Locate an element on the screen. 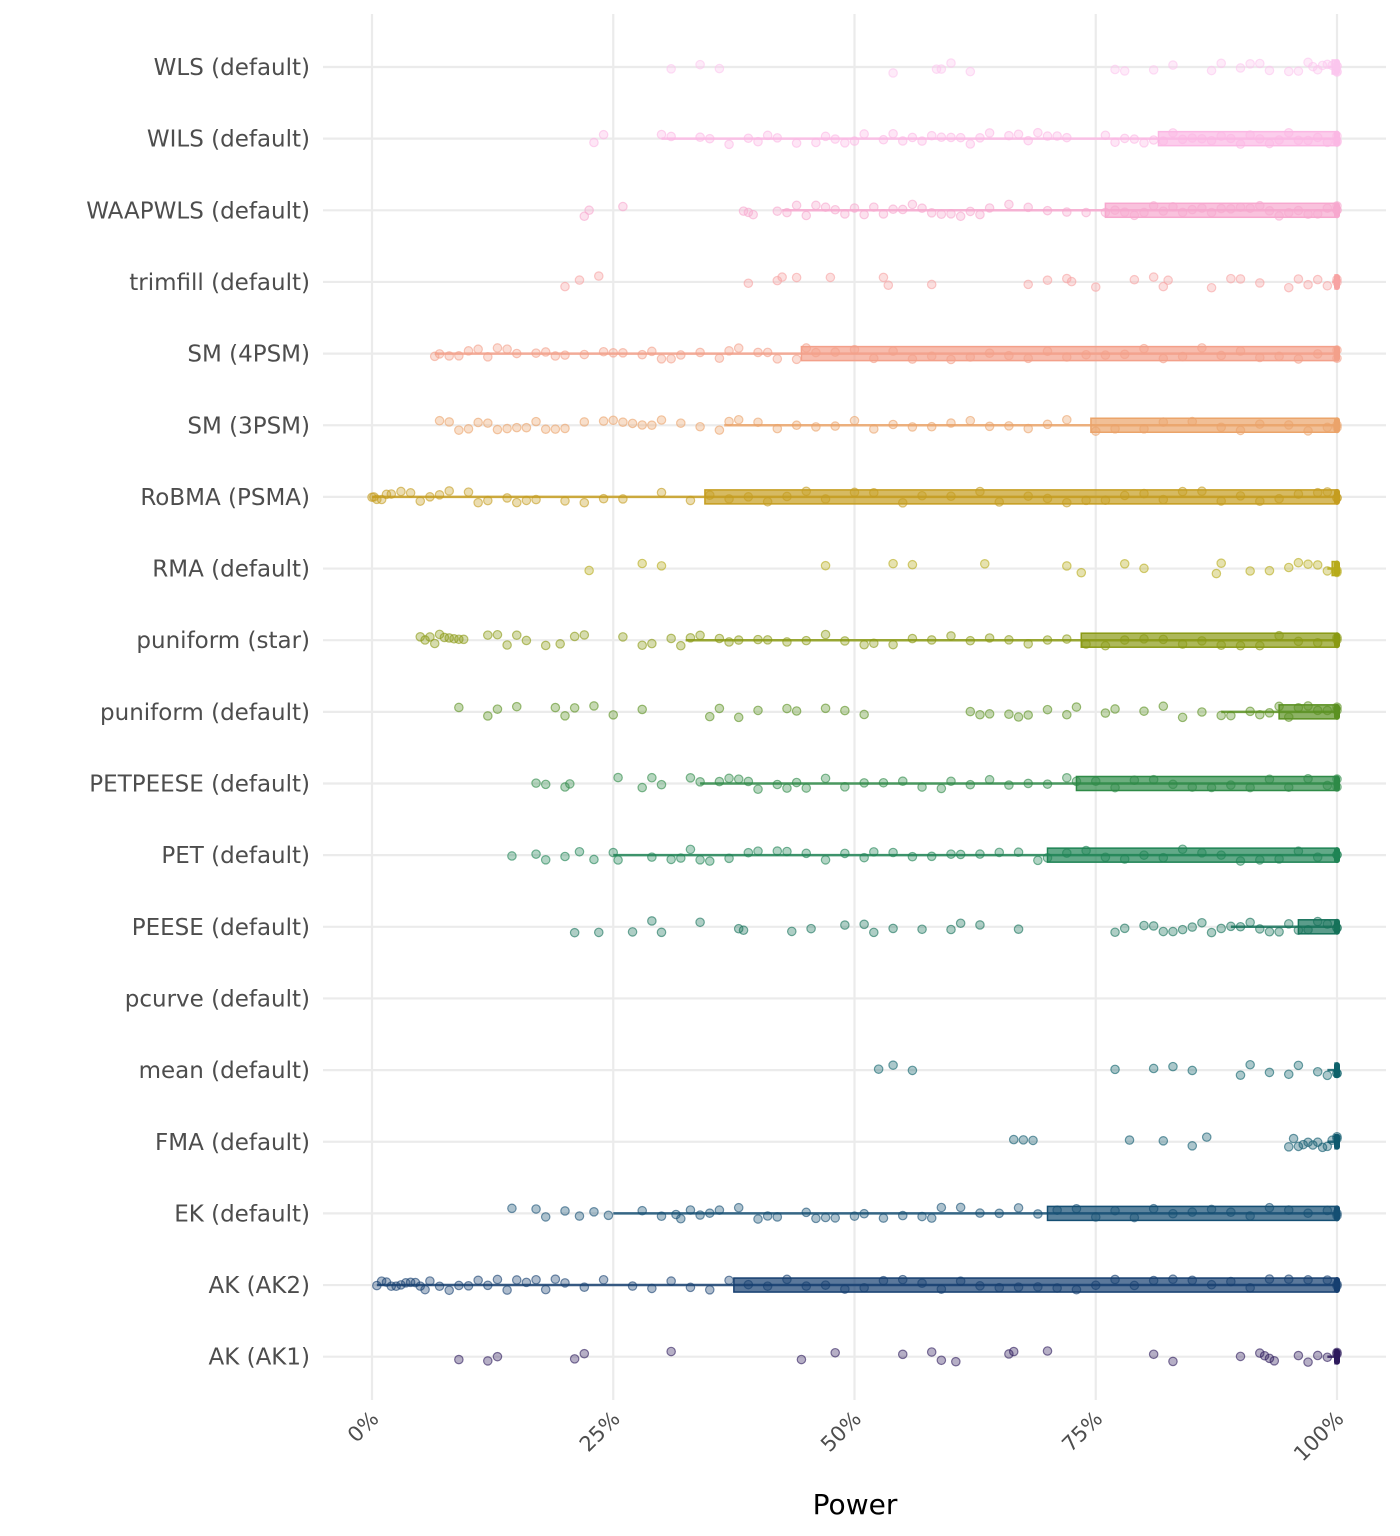 The width and height of the screenshot is (1400, 1536). y-tick-label: AK (AK1) is located at coordinates (259, 1358).